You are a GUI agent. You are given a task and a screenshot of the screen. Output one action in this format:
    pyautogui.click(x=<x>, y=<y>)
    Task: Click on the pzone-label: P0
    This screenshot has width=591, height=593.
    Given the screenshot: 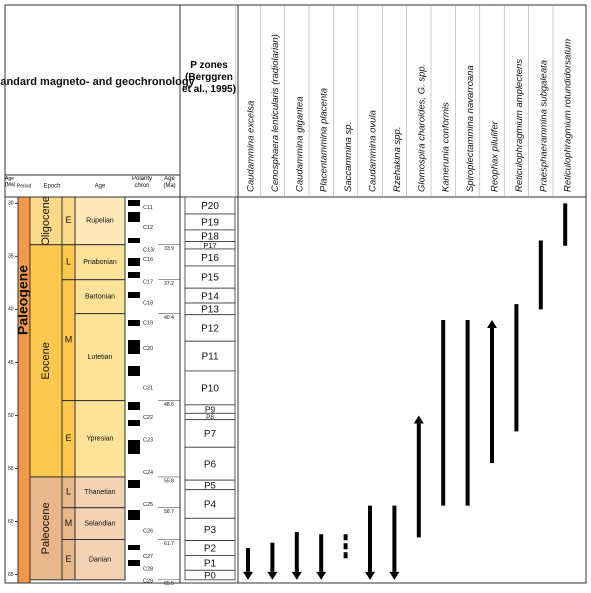 What is the action you would take?
    pyautogui.click(x=210, y=576)
    